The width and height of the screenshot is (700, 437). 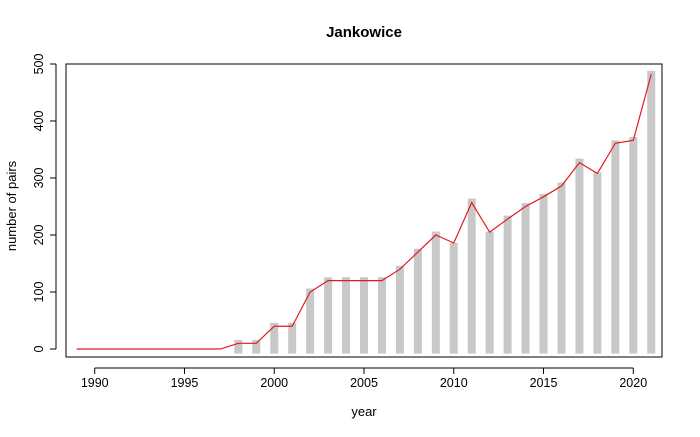 What do you see at coordinates (489, 292) in the screenshot?
I see `bar-2012` at bounding box center [489, 292].